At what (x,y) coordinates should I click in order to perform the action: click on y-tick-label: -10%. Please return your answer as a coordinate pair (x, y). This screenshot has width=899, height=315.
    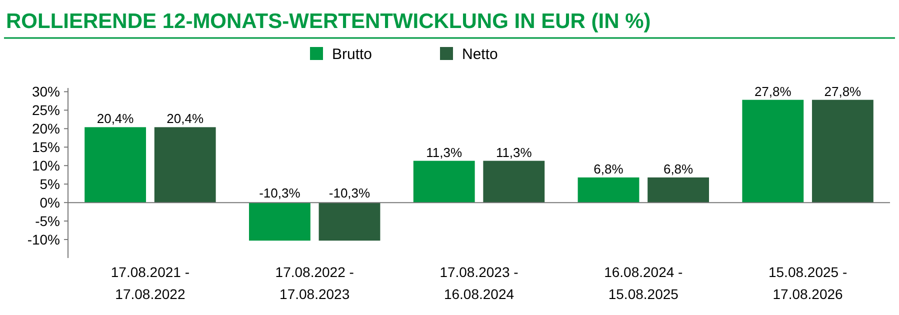
    Looking at the image, I should click on (43, 239).